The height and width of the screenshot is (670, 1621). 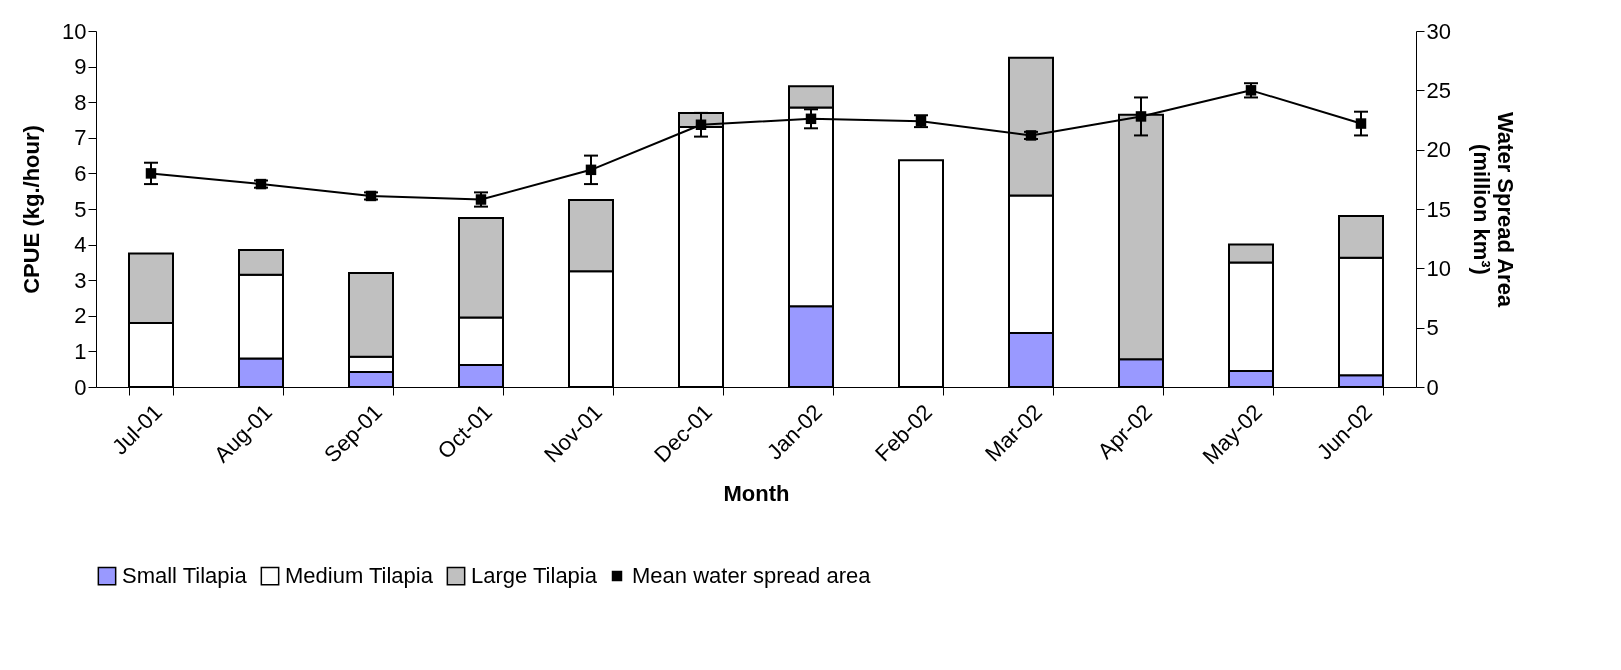 I want to click on y2-tick-label: 0, so click(x=1432, y=387).